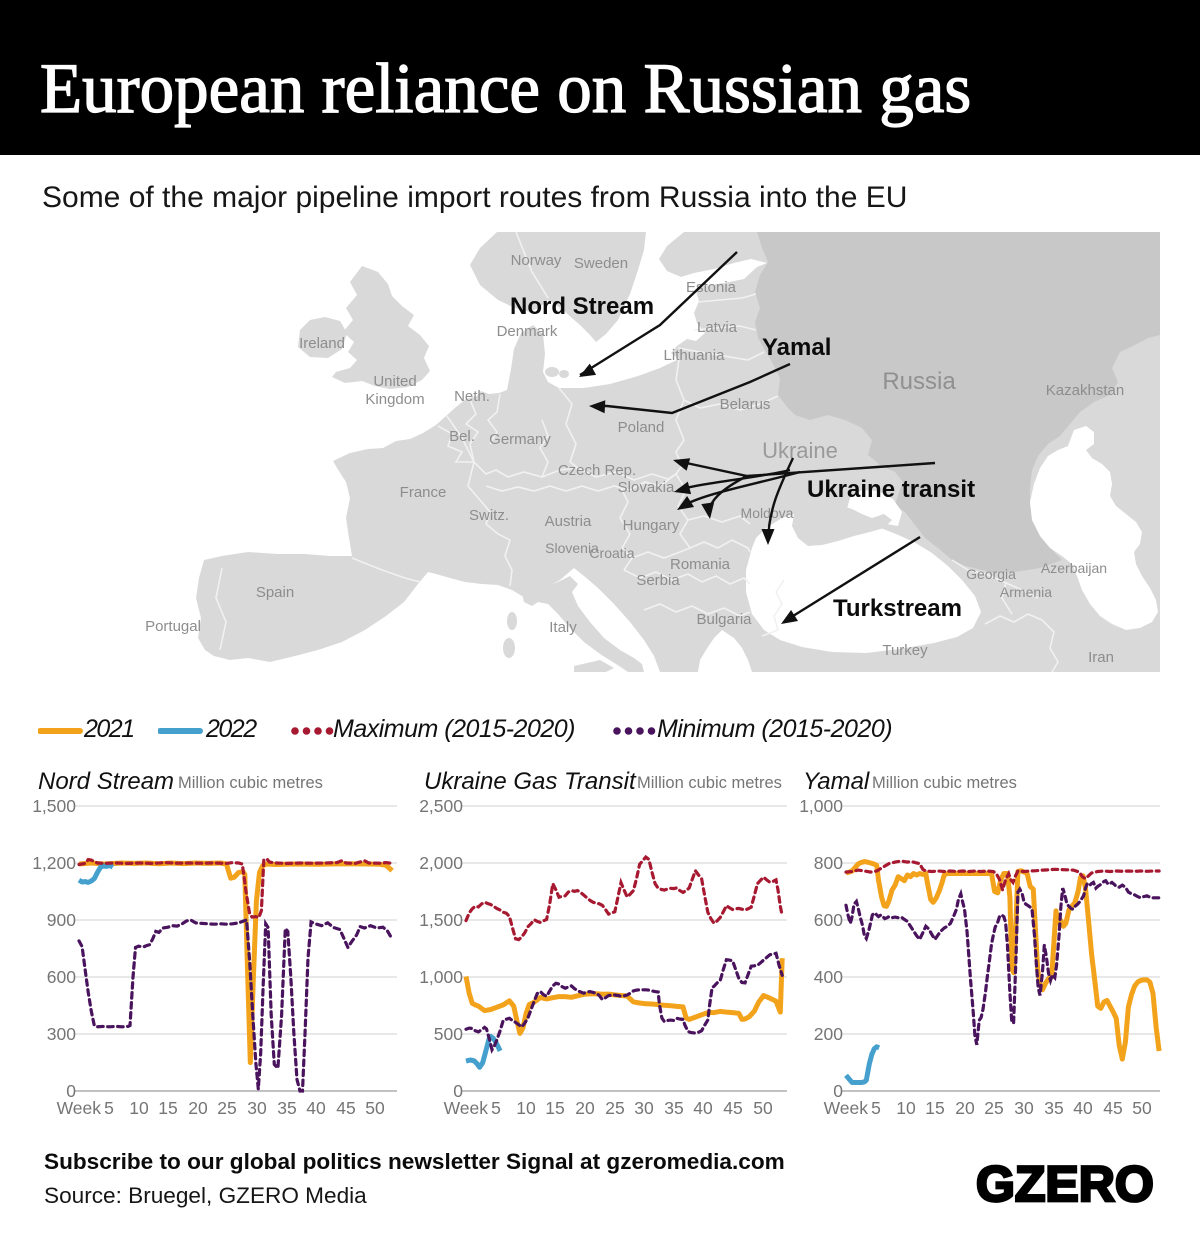  What do you see at coordinates (828, 977) in the screenshot?
I see `svg-text: 400` at bounding box center [828, 977].